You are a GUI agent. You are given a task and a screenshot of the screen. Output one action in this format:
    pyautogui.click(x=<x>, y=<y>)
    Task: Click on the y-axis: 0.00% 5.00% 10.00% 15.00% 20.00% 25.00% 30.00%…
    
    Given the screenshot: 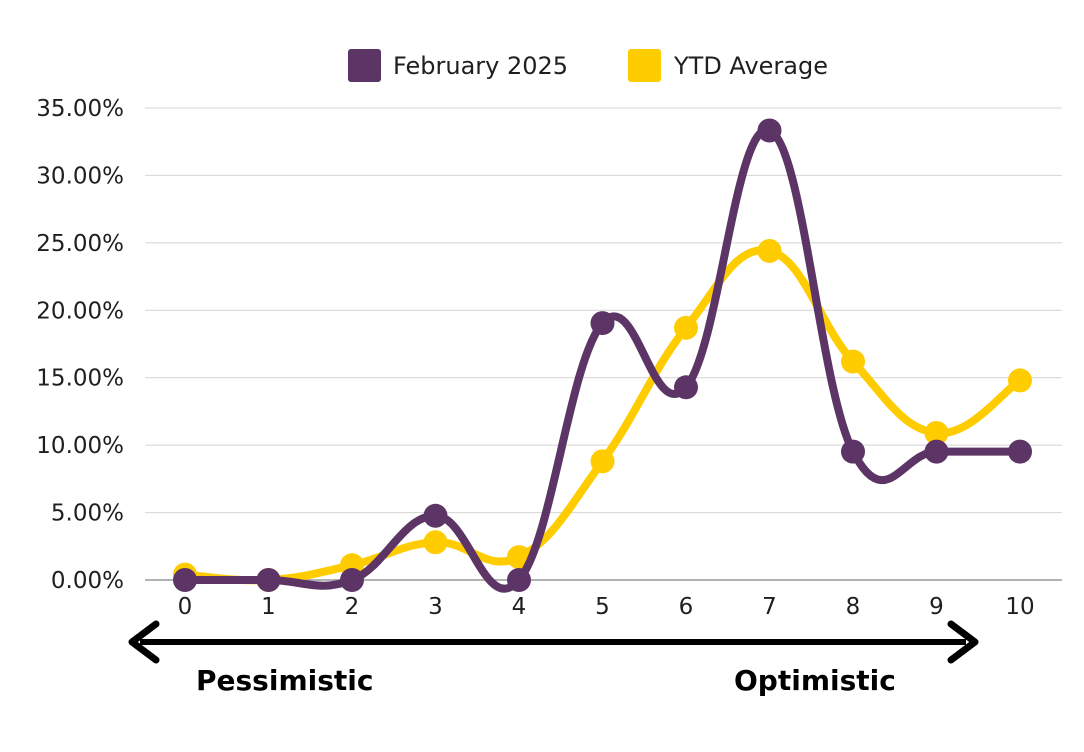 What is the action you would take?
    pyautogui.click(x=80, y=345)
    